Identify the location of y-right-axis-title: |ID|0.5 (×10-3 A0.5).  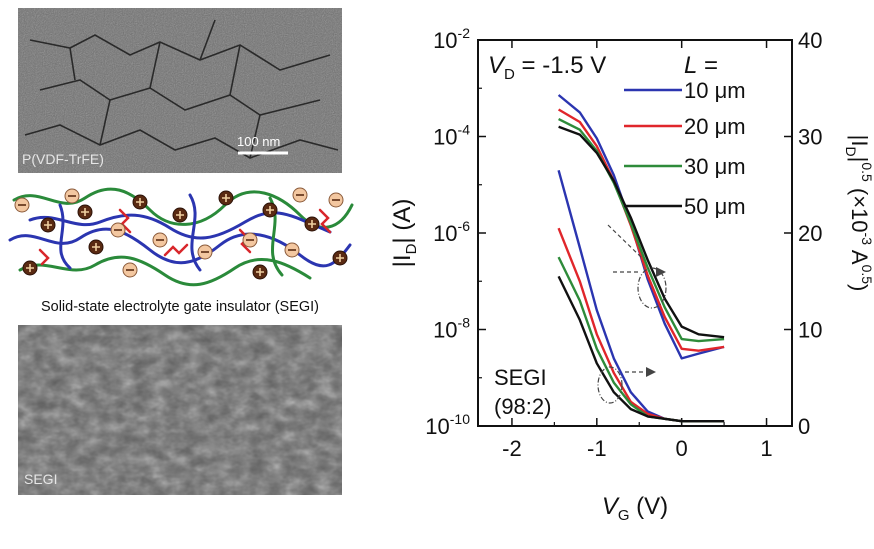
(858, 213).